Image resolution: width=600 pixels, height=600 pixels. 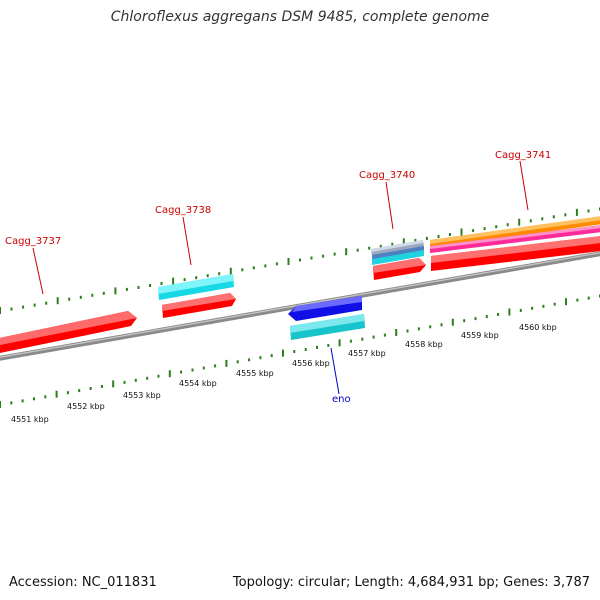 What do you see at coordinates (515, 238) in the screenshot?
I see `gene-arrow-pink` at bounding box center [515, 238].